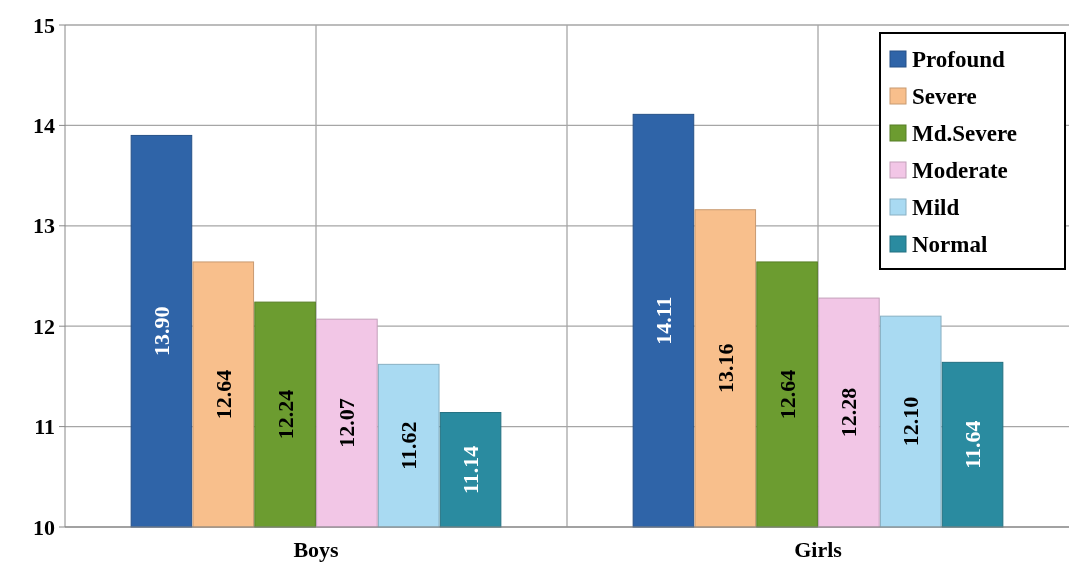 The image size is (1077, 572). What do you see at coordinates (725, 368) in the screenshot?
I see `data-label: 13.16` at bounding box center [725, 368].